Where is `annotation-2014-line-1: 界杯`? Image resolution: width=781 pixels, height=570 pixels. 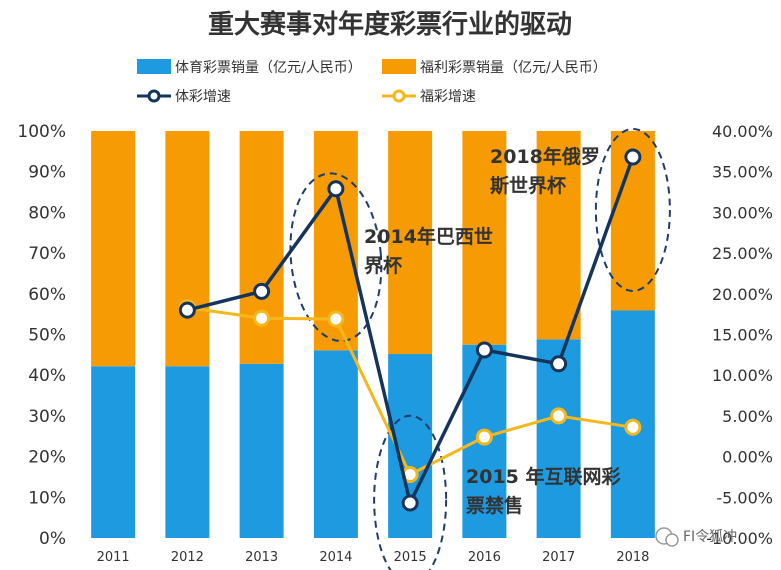
annotation-2014-line-1: 界杯 is located at coordinates (383, 265).